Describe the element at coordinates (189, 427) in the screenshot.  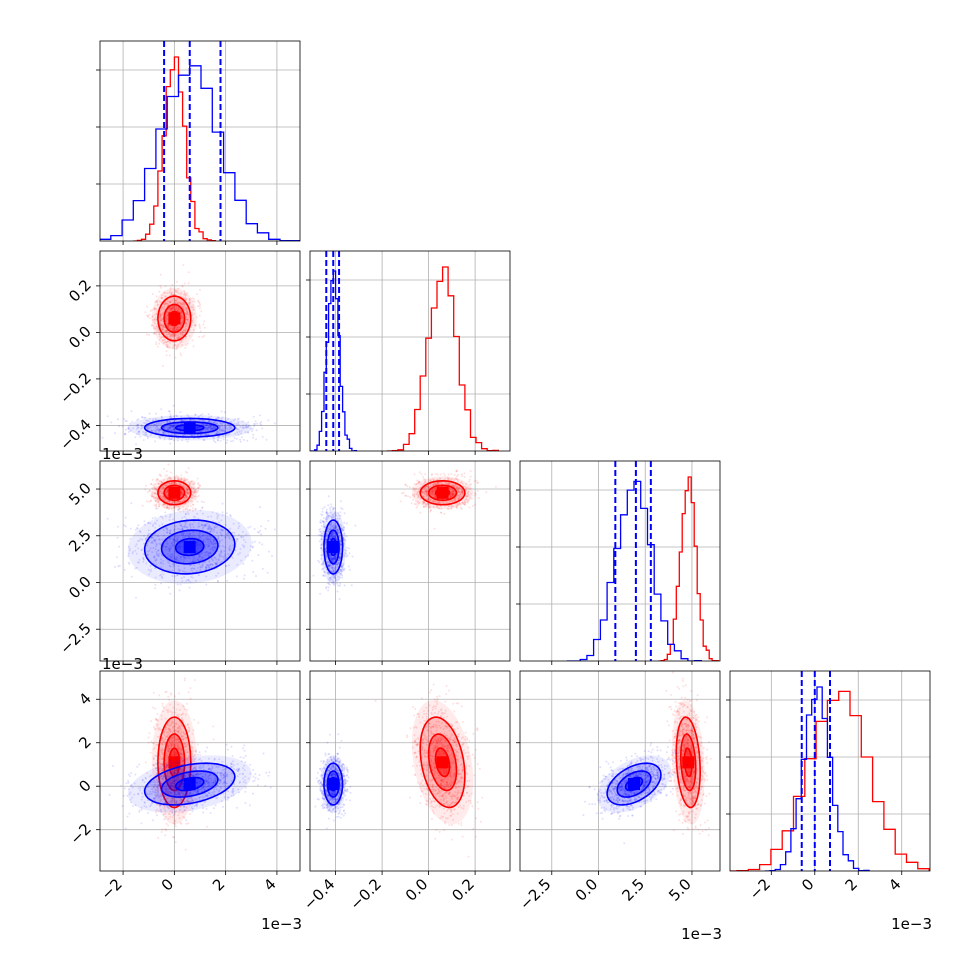
I see `density-peak` at that location.